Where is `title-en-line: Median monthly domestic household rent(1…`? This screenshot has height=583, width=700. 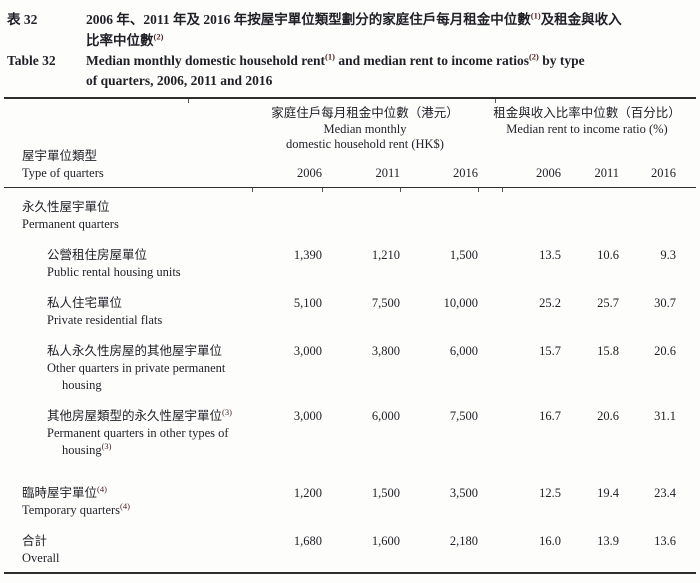
title-en-line: Median monthly domestic household rent(1… is located at coordinates (335, 59).